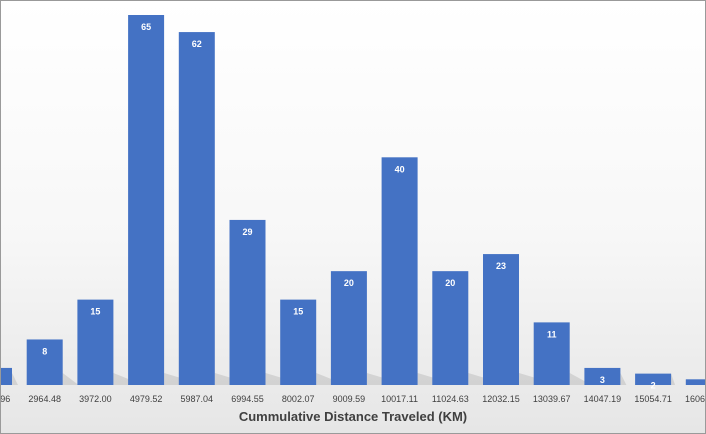  Describe the element at coordinates (603, 399) in the screenshot. I see `x-tick-label: 14047.19` at that location.